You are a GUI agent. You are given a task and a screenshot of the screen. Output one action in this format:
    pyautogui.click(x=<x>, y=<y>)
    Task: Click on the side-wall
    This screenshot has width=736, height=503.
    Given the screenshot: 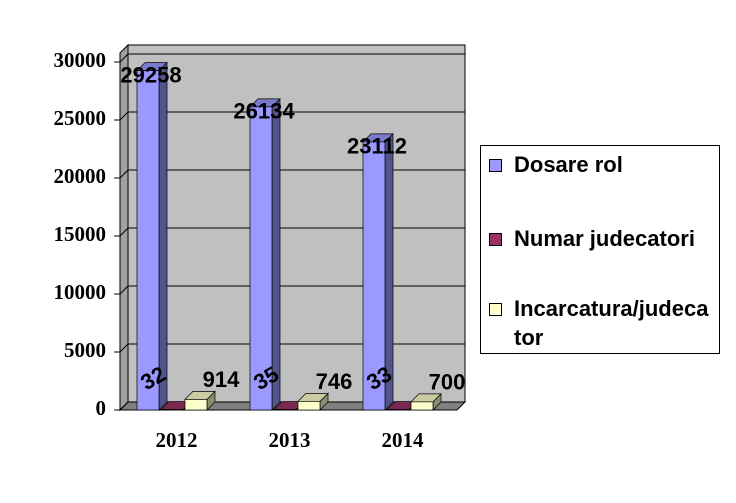 What is the action you would take?
    pyautogui.click(x=124, y=227)
    